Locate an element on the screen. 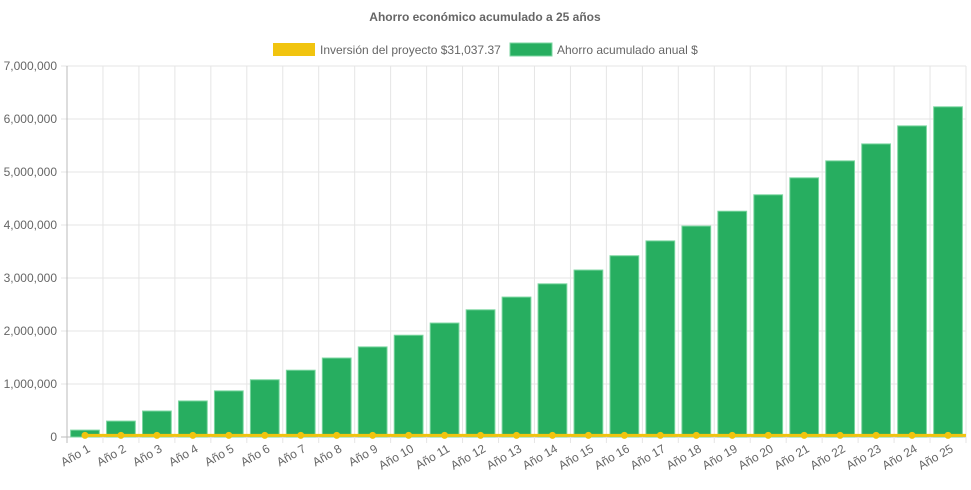  y-tick-label: 1,000,000 is located at coordinates (31, 384).